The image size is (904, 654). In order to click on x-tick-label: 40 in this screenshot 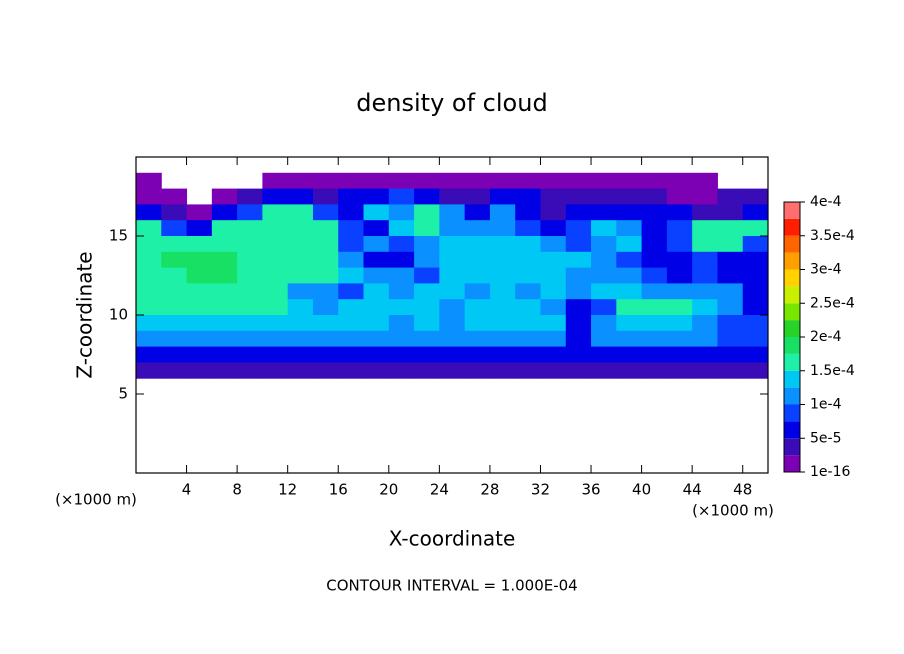, I will do `click(641, 490)`.